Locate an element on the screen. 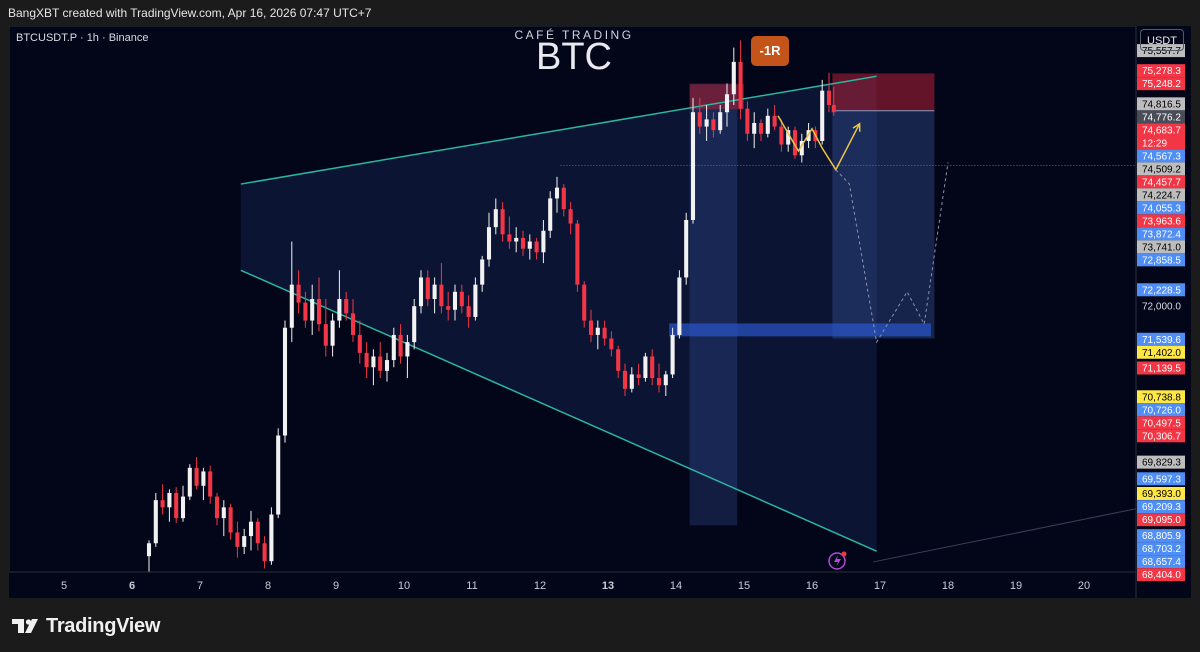  x-tick-label: 17 is located at coordinates (880, 586).